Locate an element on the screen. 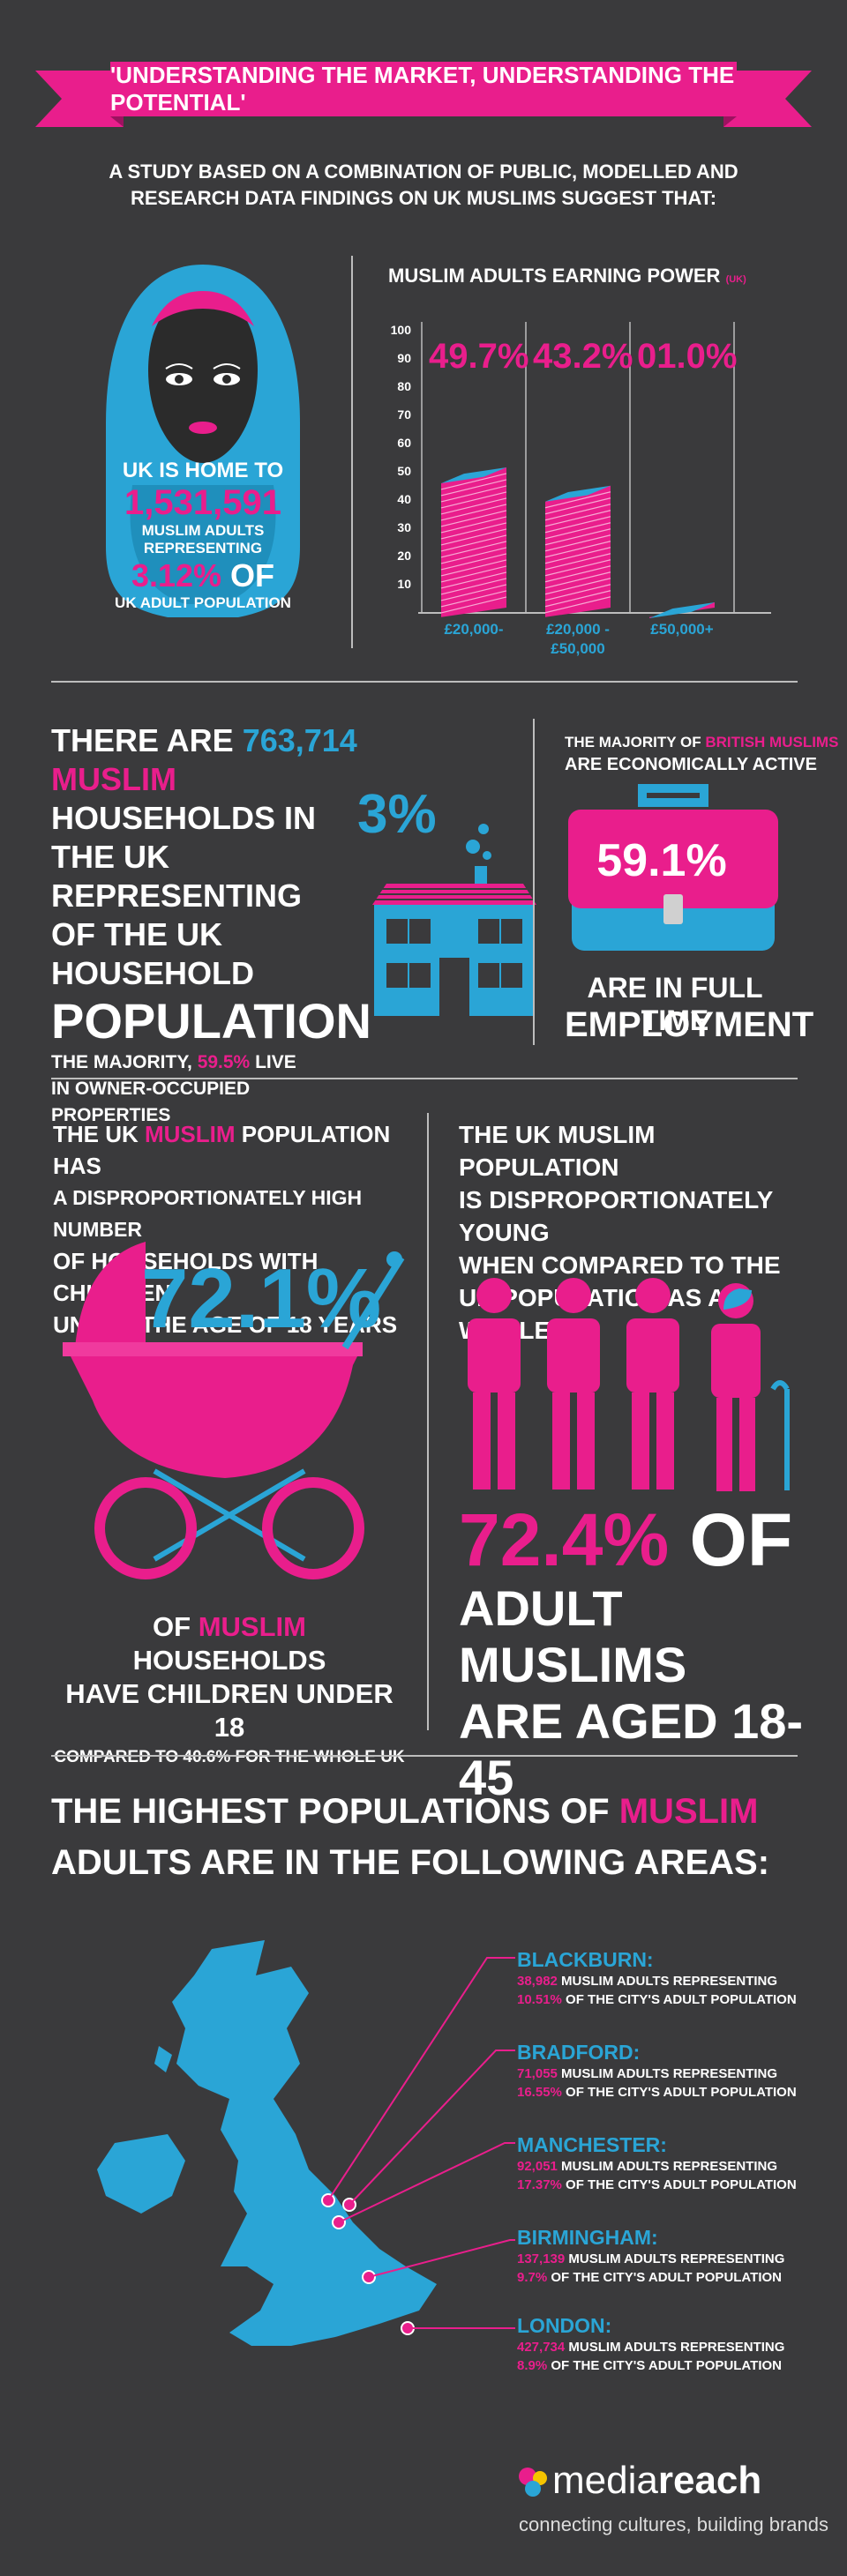  areas-t1a: THE HIGHEST POPULATIONS OF is located at coordinates (335, 1811).